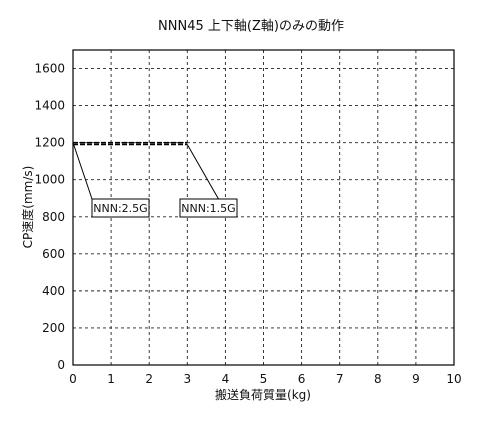 This screenshot has width=485, height=422. What do you see at coordinates (111, 379) in the screenshot?
I see `x-tick-label: 1` at bounding box center [111, 379].